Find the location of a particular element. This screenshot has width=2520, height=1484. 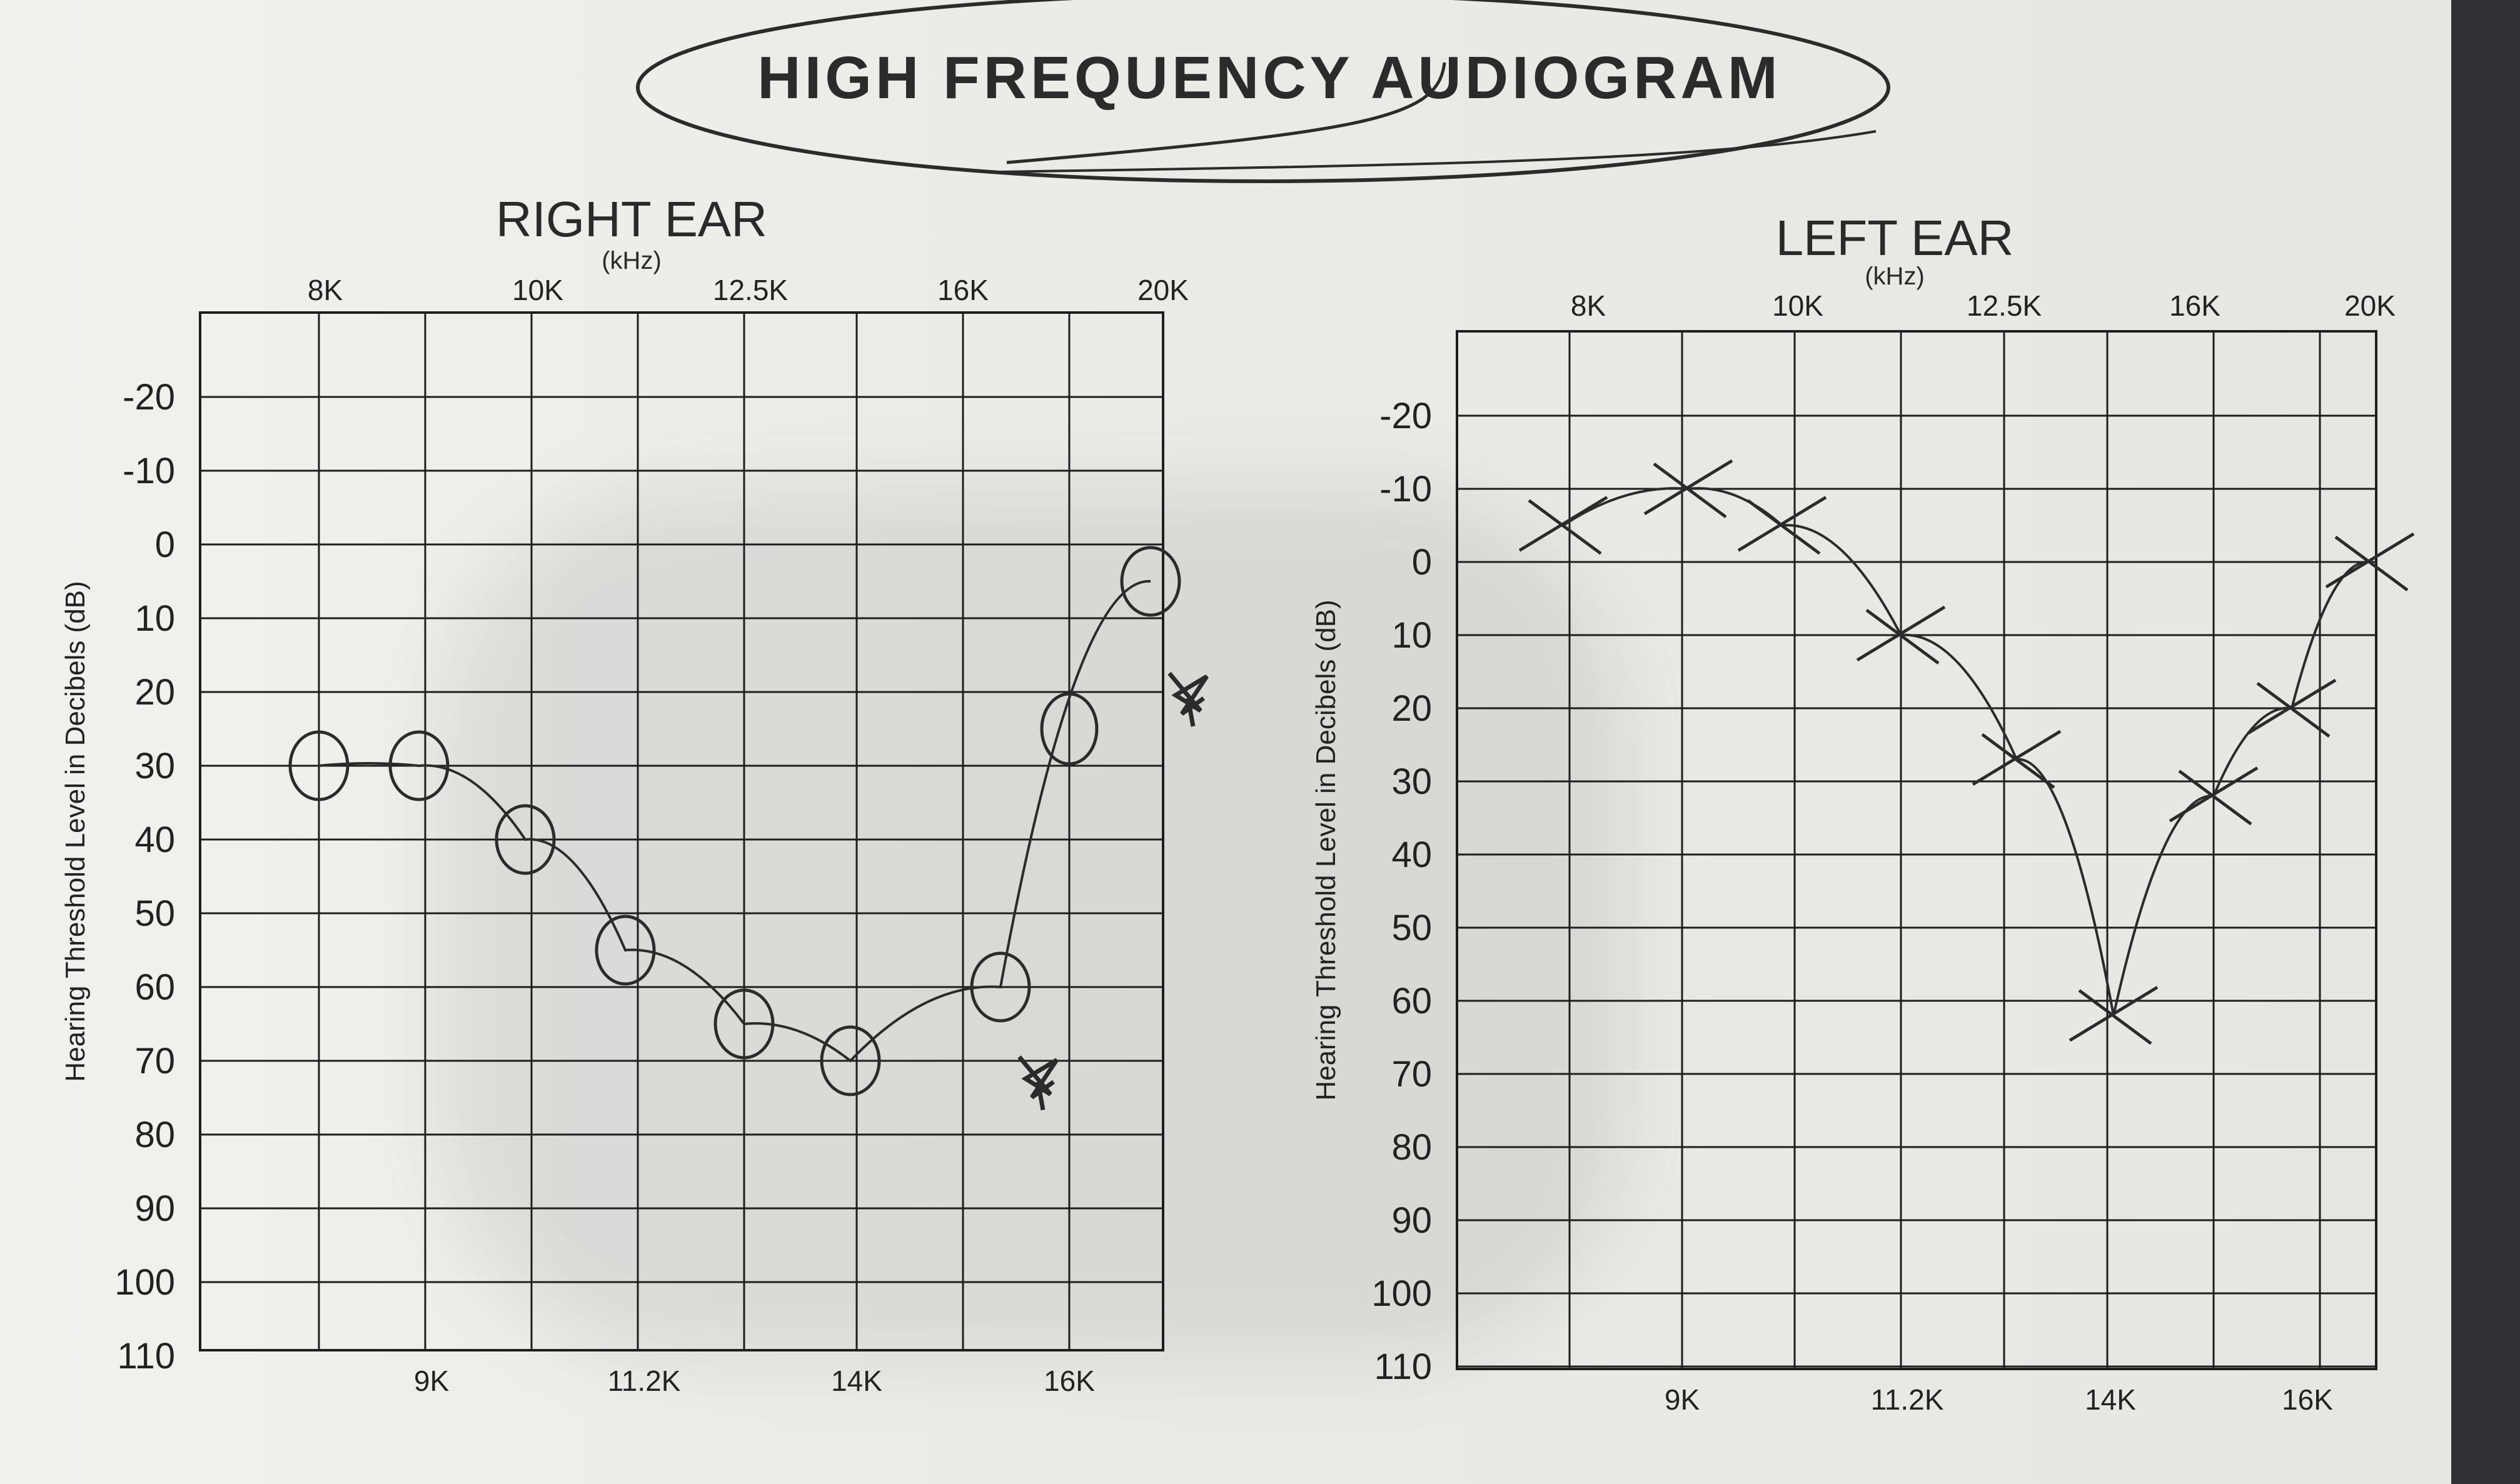

left-ear-title: LEFT EAR is located at coordinates (1895, 238).